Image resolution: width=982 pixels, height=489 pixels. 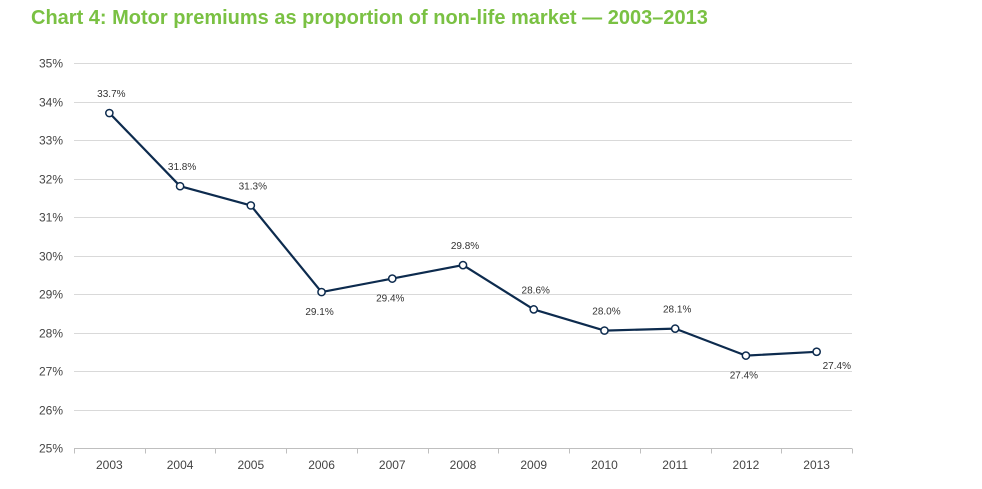 What do you see at coordinates (534, 309) in the screenshot?
I see `data-point-2009` at bounding box center [534, 309].